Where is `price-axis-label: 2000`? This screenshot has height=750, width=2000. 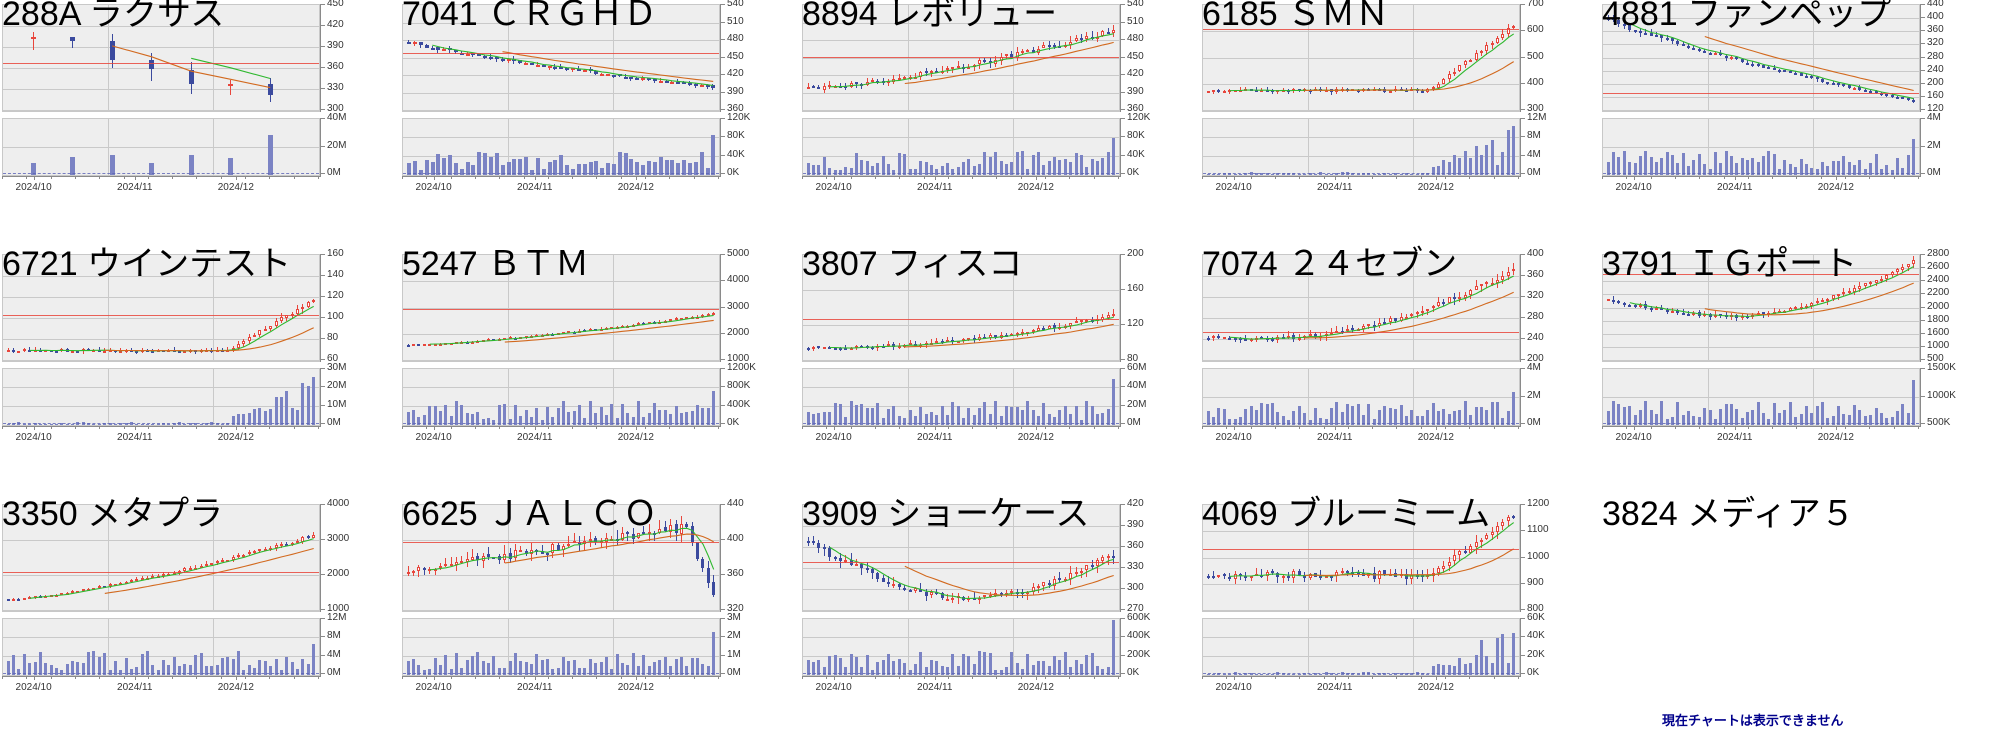 price-axis-label: 2000 is located at coordinates (1938, 306).